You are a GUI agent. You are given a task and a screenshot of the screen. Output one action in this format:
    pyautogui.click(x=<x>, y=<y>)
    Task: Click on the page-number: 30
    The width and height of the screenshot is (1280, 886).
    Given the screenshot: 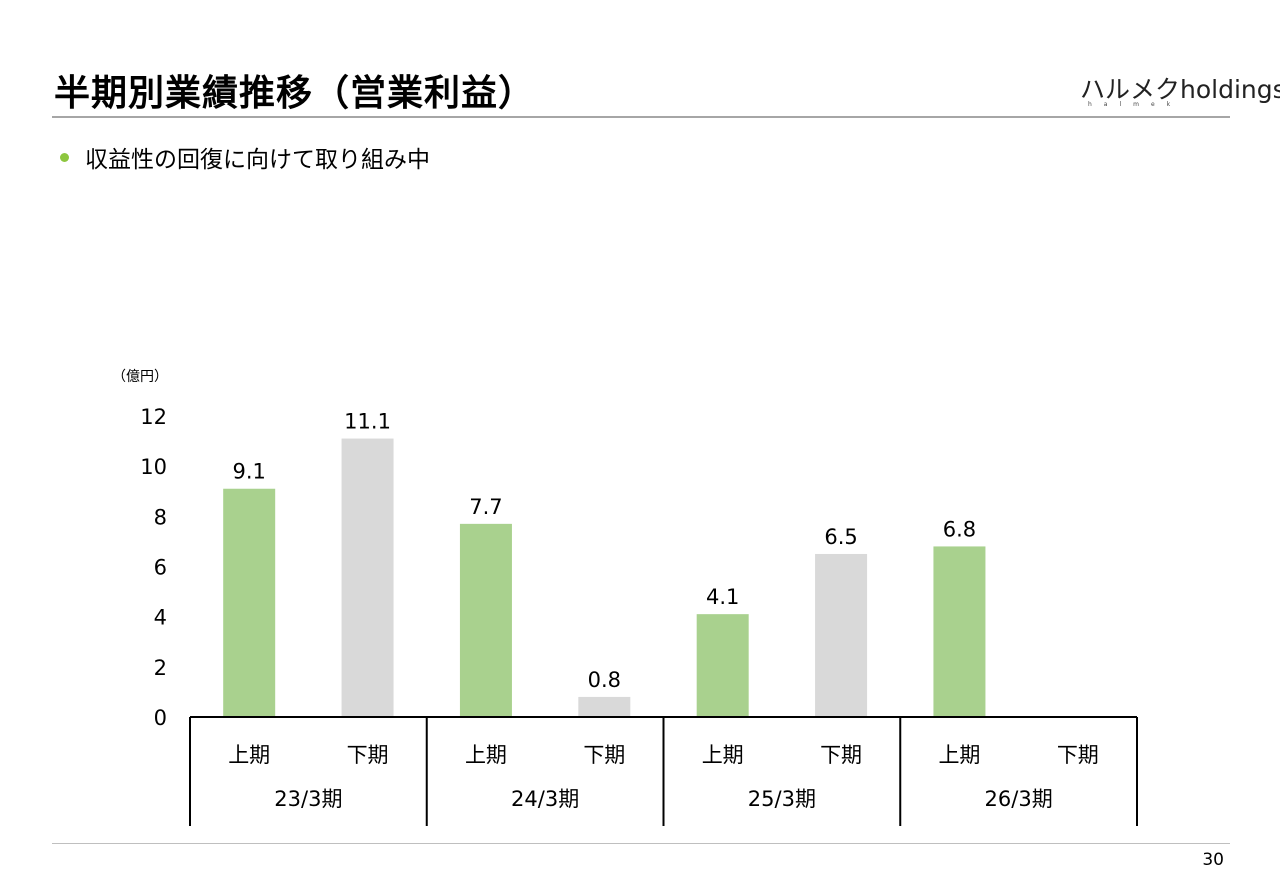 What is the action you would take?
    pyautogui.click(x=1213, y=860)
    